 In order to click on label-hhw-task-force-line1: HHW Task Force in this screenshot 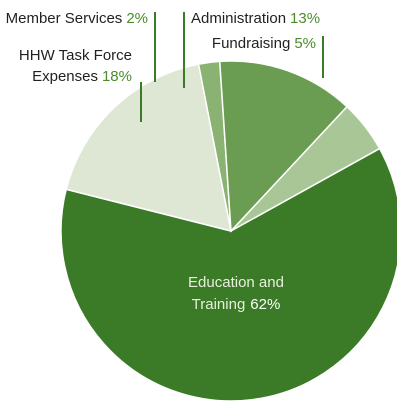, I will do `click(75, 55)`.